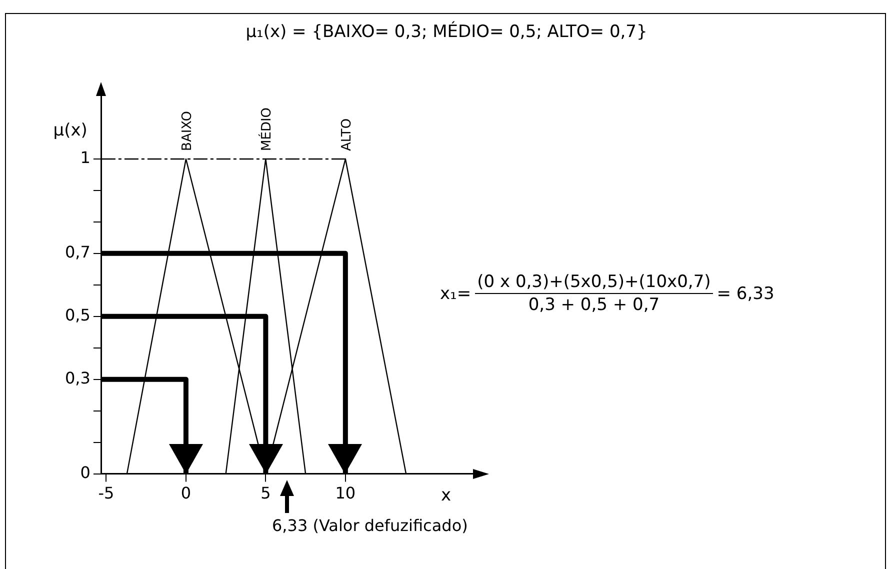 This screenshot has width=893, height=569. I want to click on annotation: x₁=, so click(456, 294).